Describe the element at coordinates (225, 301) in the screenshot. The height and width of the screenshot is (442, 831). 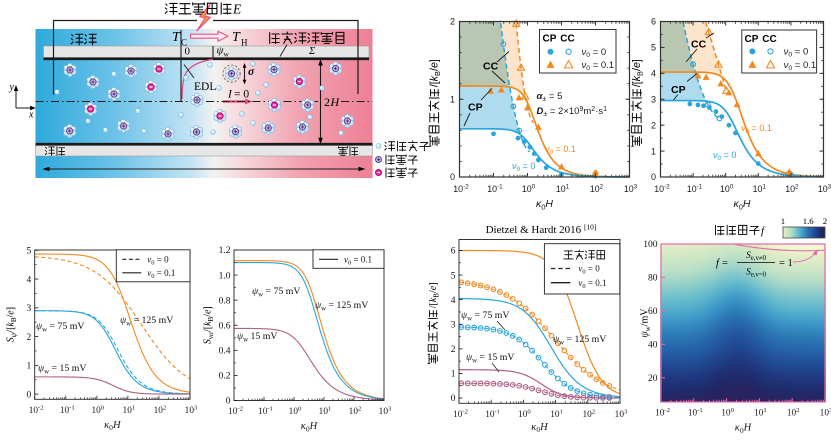
I see `svg-text: 0.8` at that location.